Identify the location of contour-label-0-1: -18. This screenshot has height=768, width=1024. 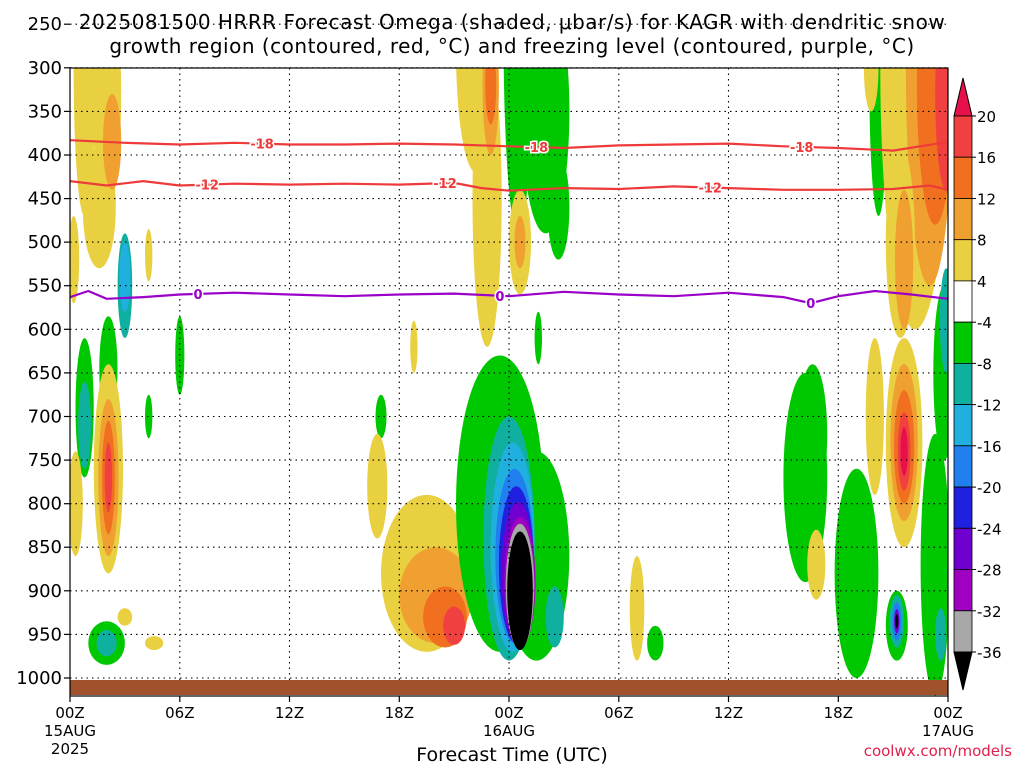
(537, 148).